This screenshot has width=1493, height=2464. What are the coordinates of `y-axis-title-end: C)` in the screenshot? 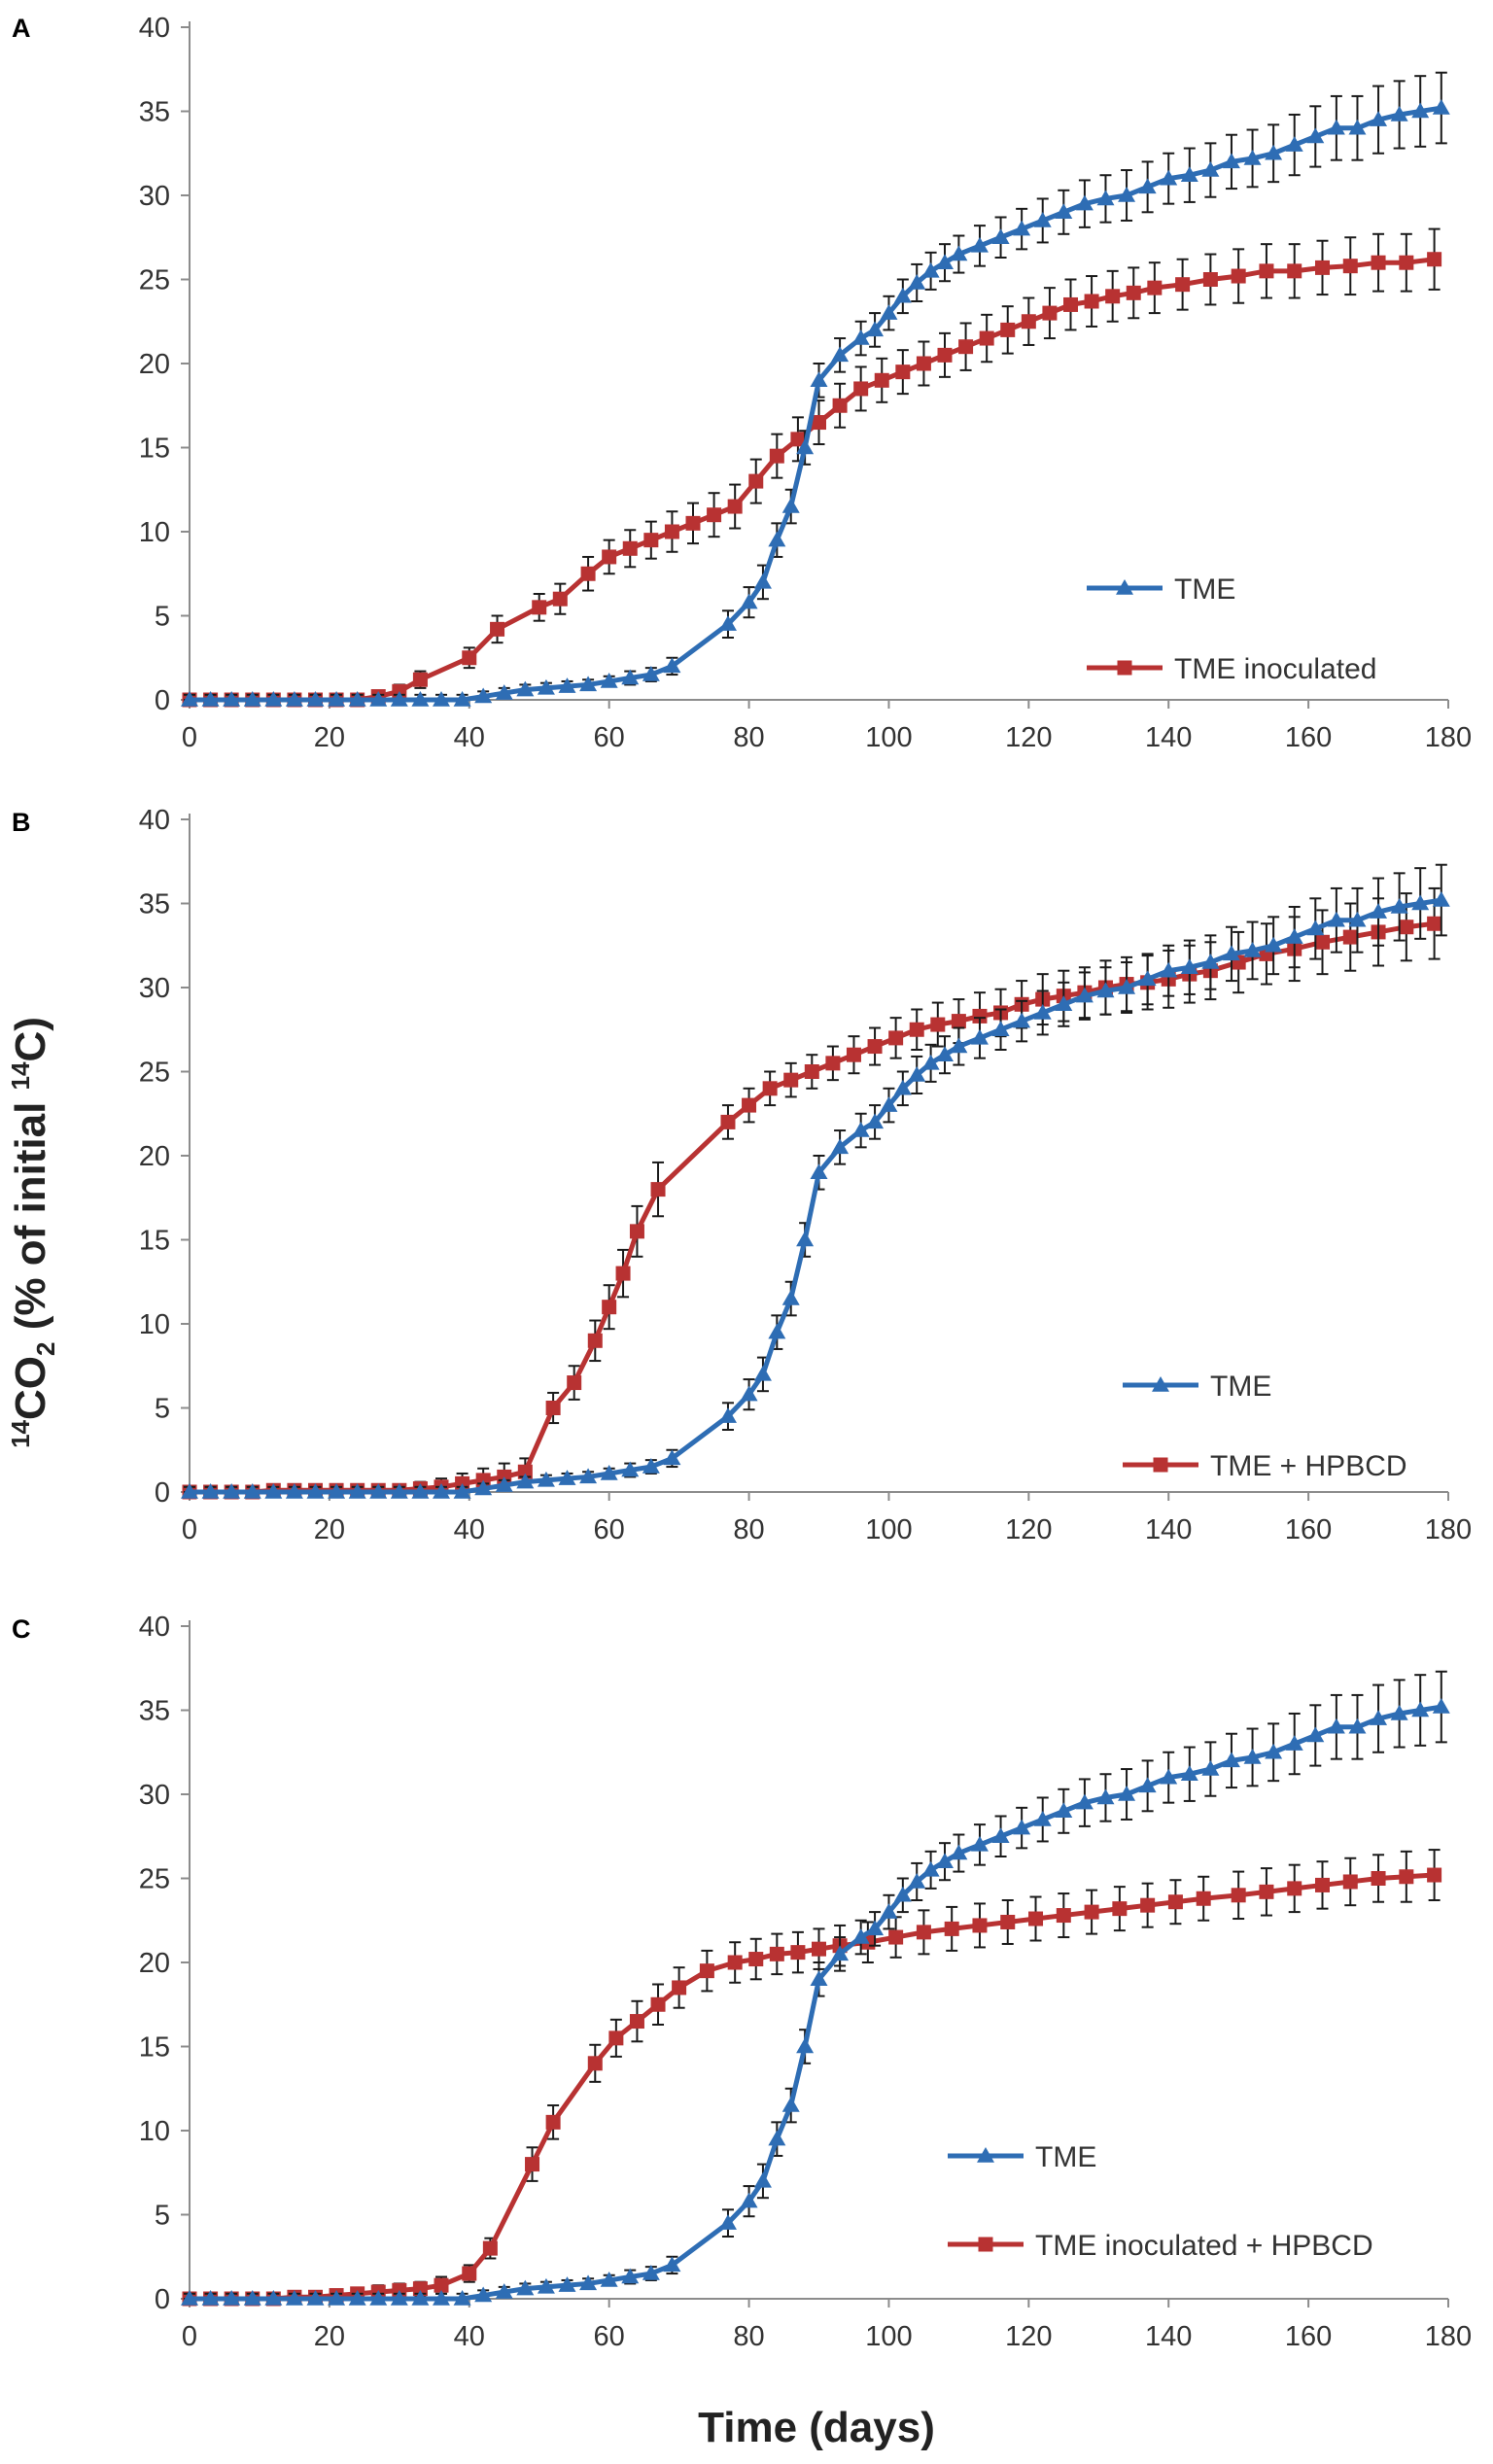 It's located at (30, 1039).